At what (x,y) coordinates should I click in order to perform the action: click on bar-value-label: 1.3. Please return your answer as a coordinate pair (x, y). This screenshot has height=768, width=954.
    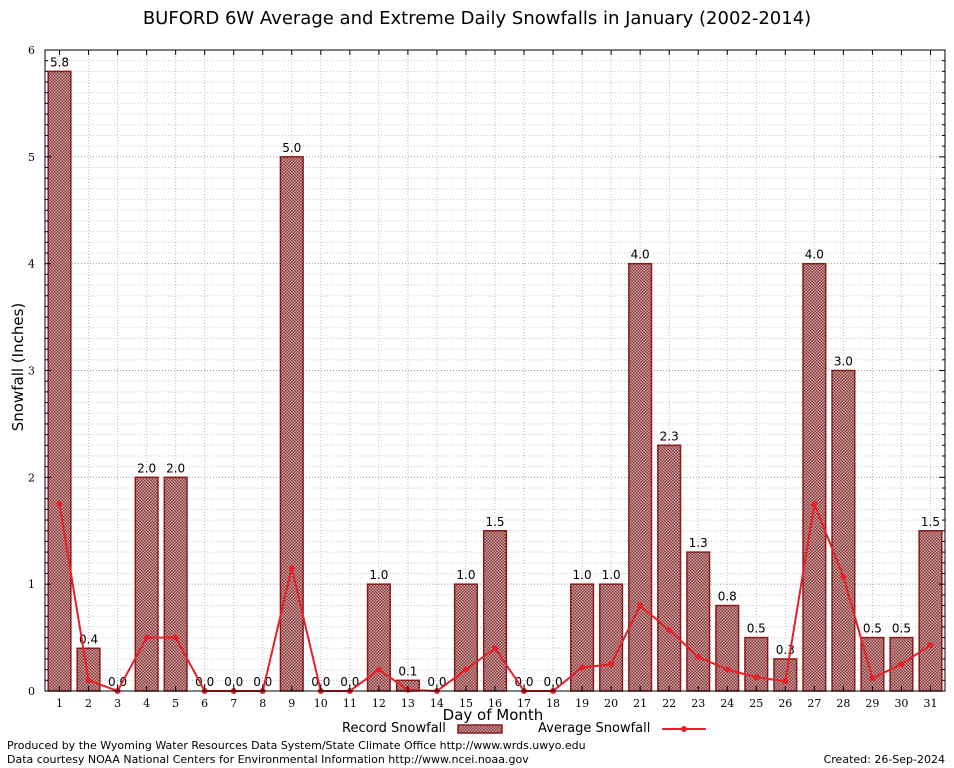
    Looking at the image, I should click on (698, 543).